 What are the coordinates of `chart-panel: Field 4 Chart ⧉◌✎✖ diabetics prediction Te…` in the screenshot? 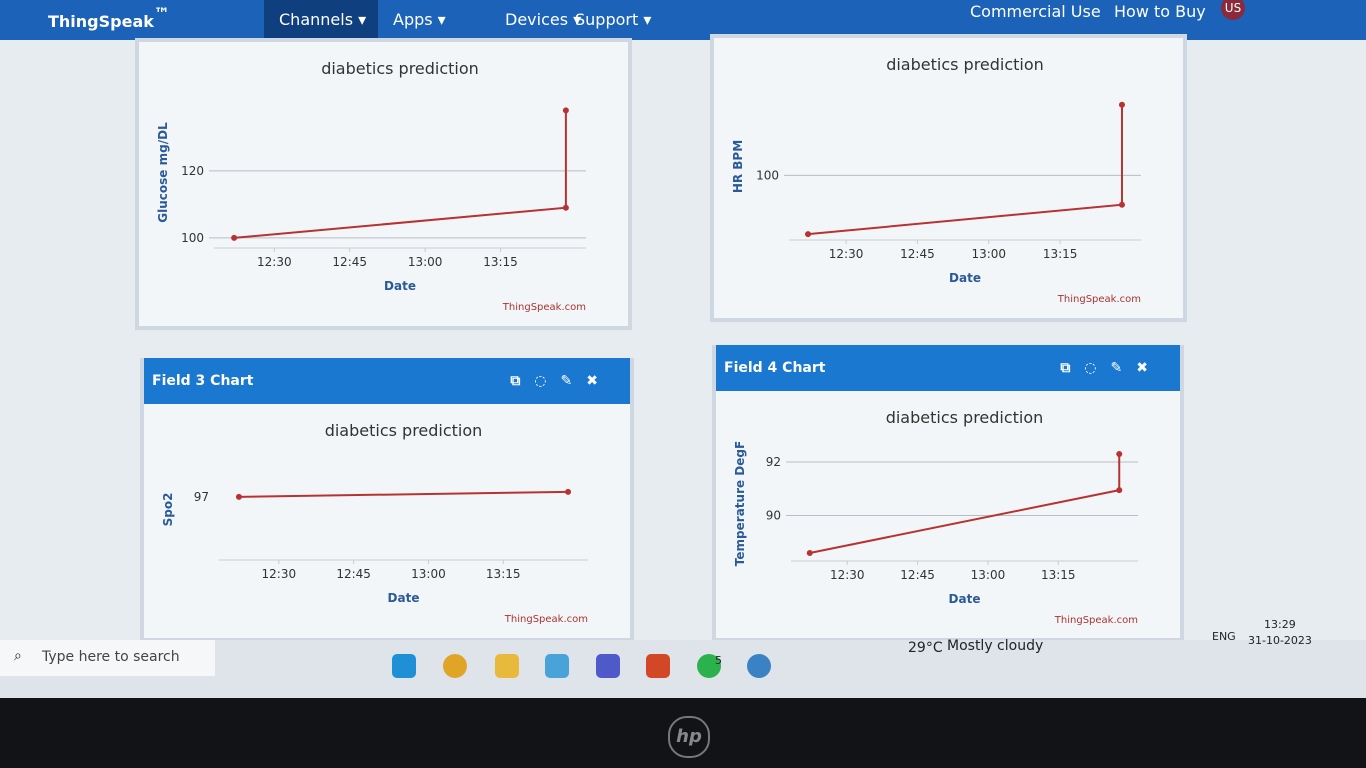 It's located at (948, 493).